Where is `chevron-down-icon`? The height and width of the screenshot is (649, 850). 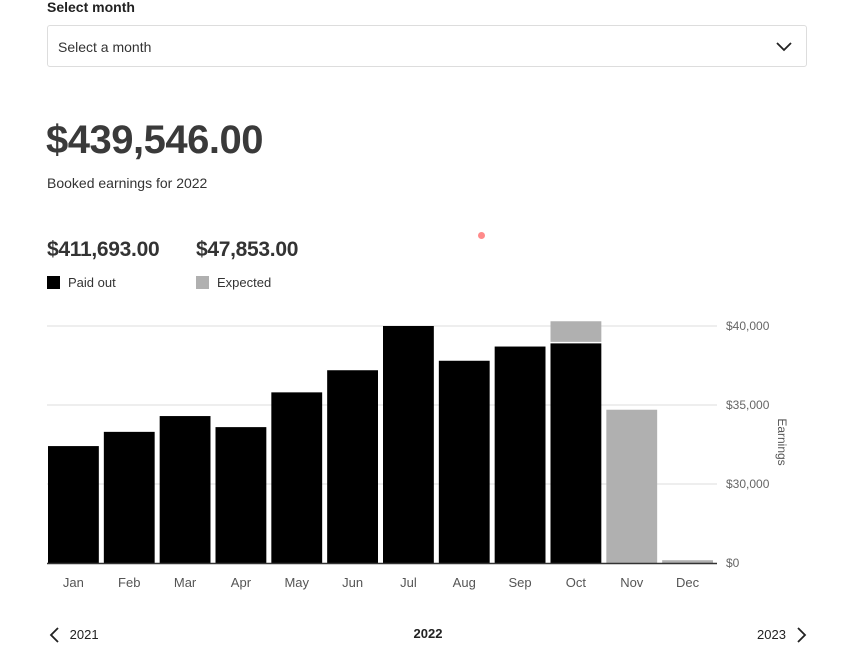
chevron-down-icon is located at coordinates (784, 47).